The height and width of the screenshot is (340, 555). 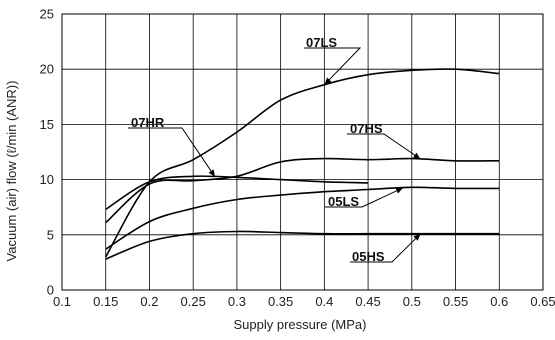 What do you see at coordinates (343, 201) in the screenshot?
I see `series-label-05ls: 05LS` at bounding box center [343, 201].